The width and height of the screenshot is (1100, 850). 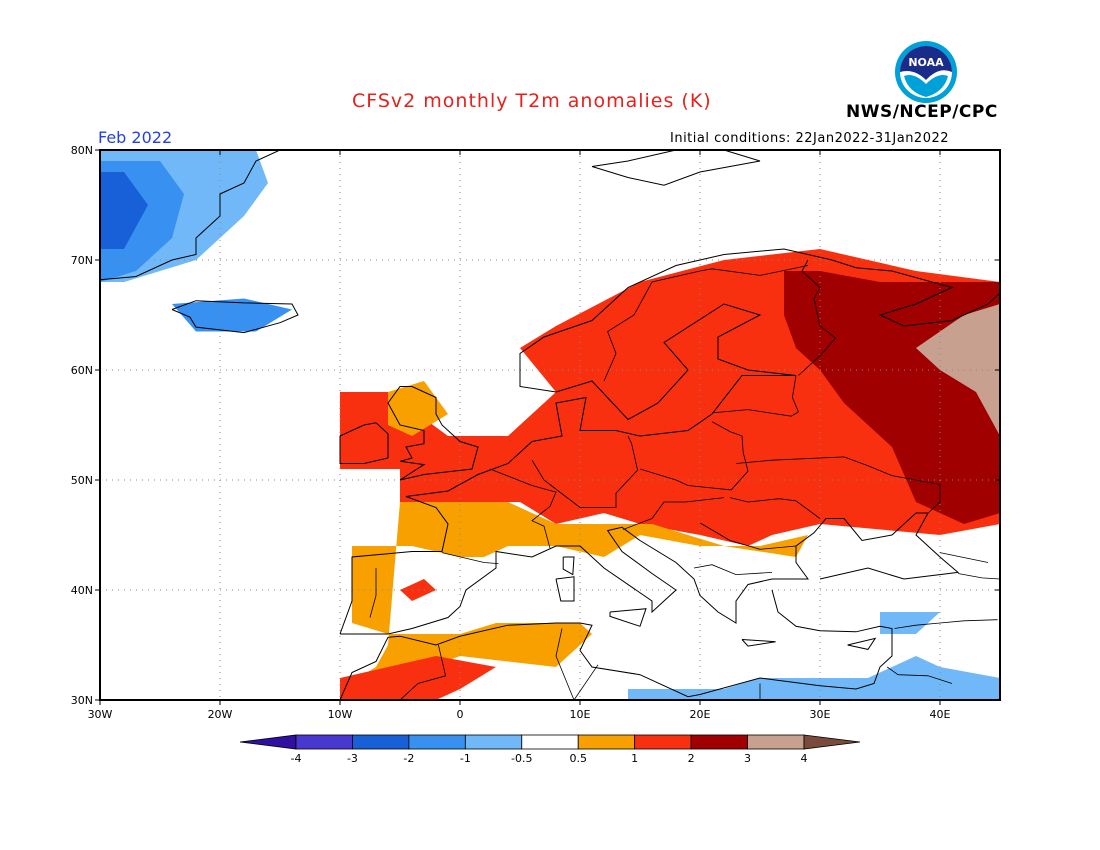 What do you see at coordinates (700, 714) in the screenshot?
I see `x-tick-label: 20E` at bounding box center [700, 714].